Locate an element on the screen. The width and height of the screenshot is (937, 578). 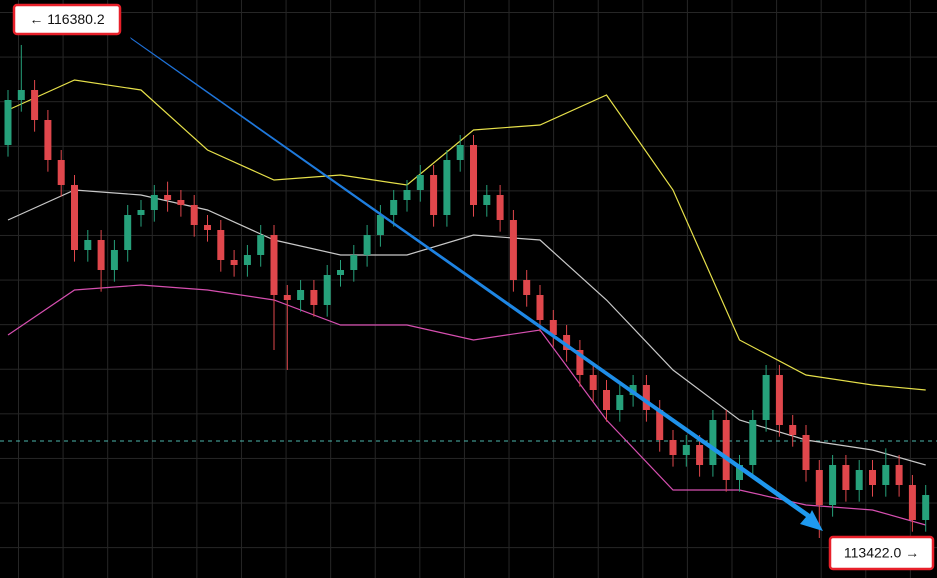
annotation-label: 113422.0 → is located at coordinates (881, 553).